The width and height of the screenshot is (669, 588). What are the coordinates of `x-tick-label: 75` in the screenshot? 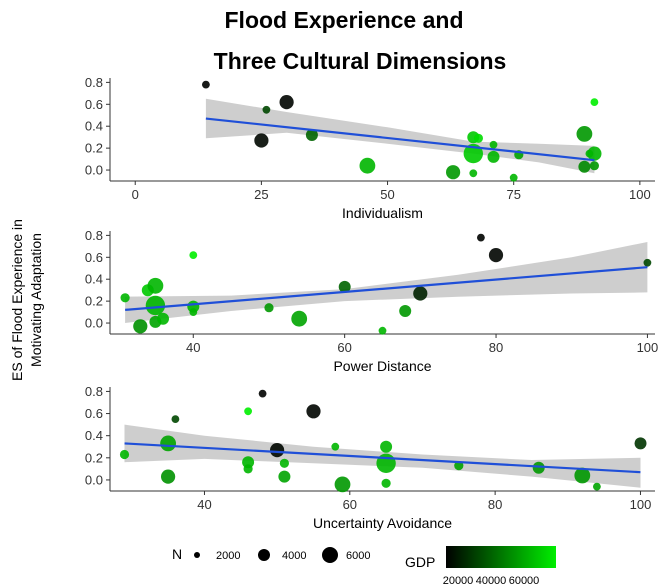 It's located at (513, 194).